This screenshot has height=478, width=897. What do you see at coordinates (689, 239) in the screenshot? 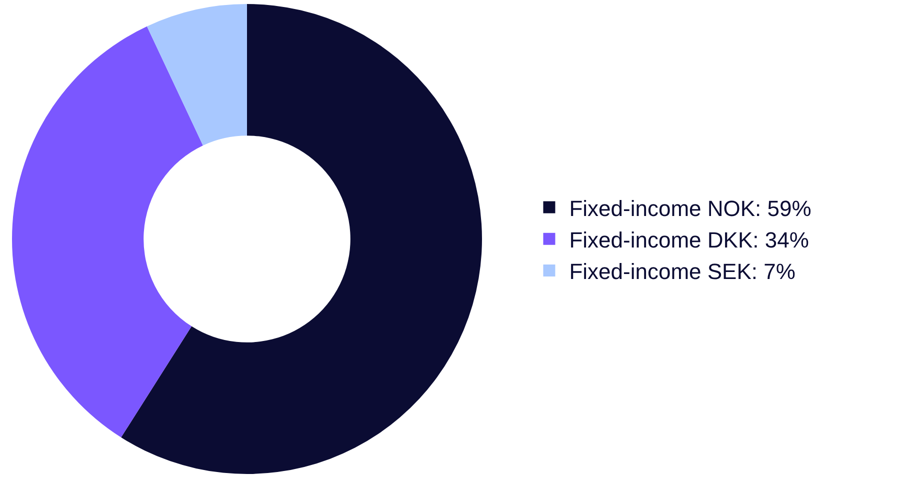
I see `legend-label: Fixed-income DKK: 34%` at bounding box center [689, 239].